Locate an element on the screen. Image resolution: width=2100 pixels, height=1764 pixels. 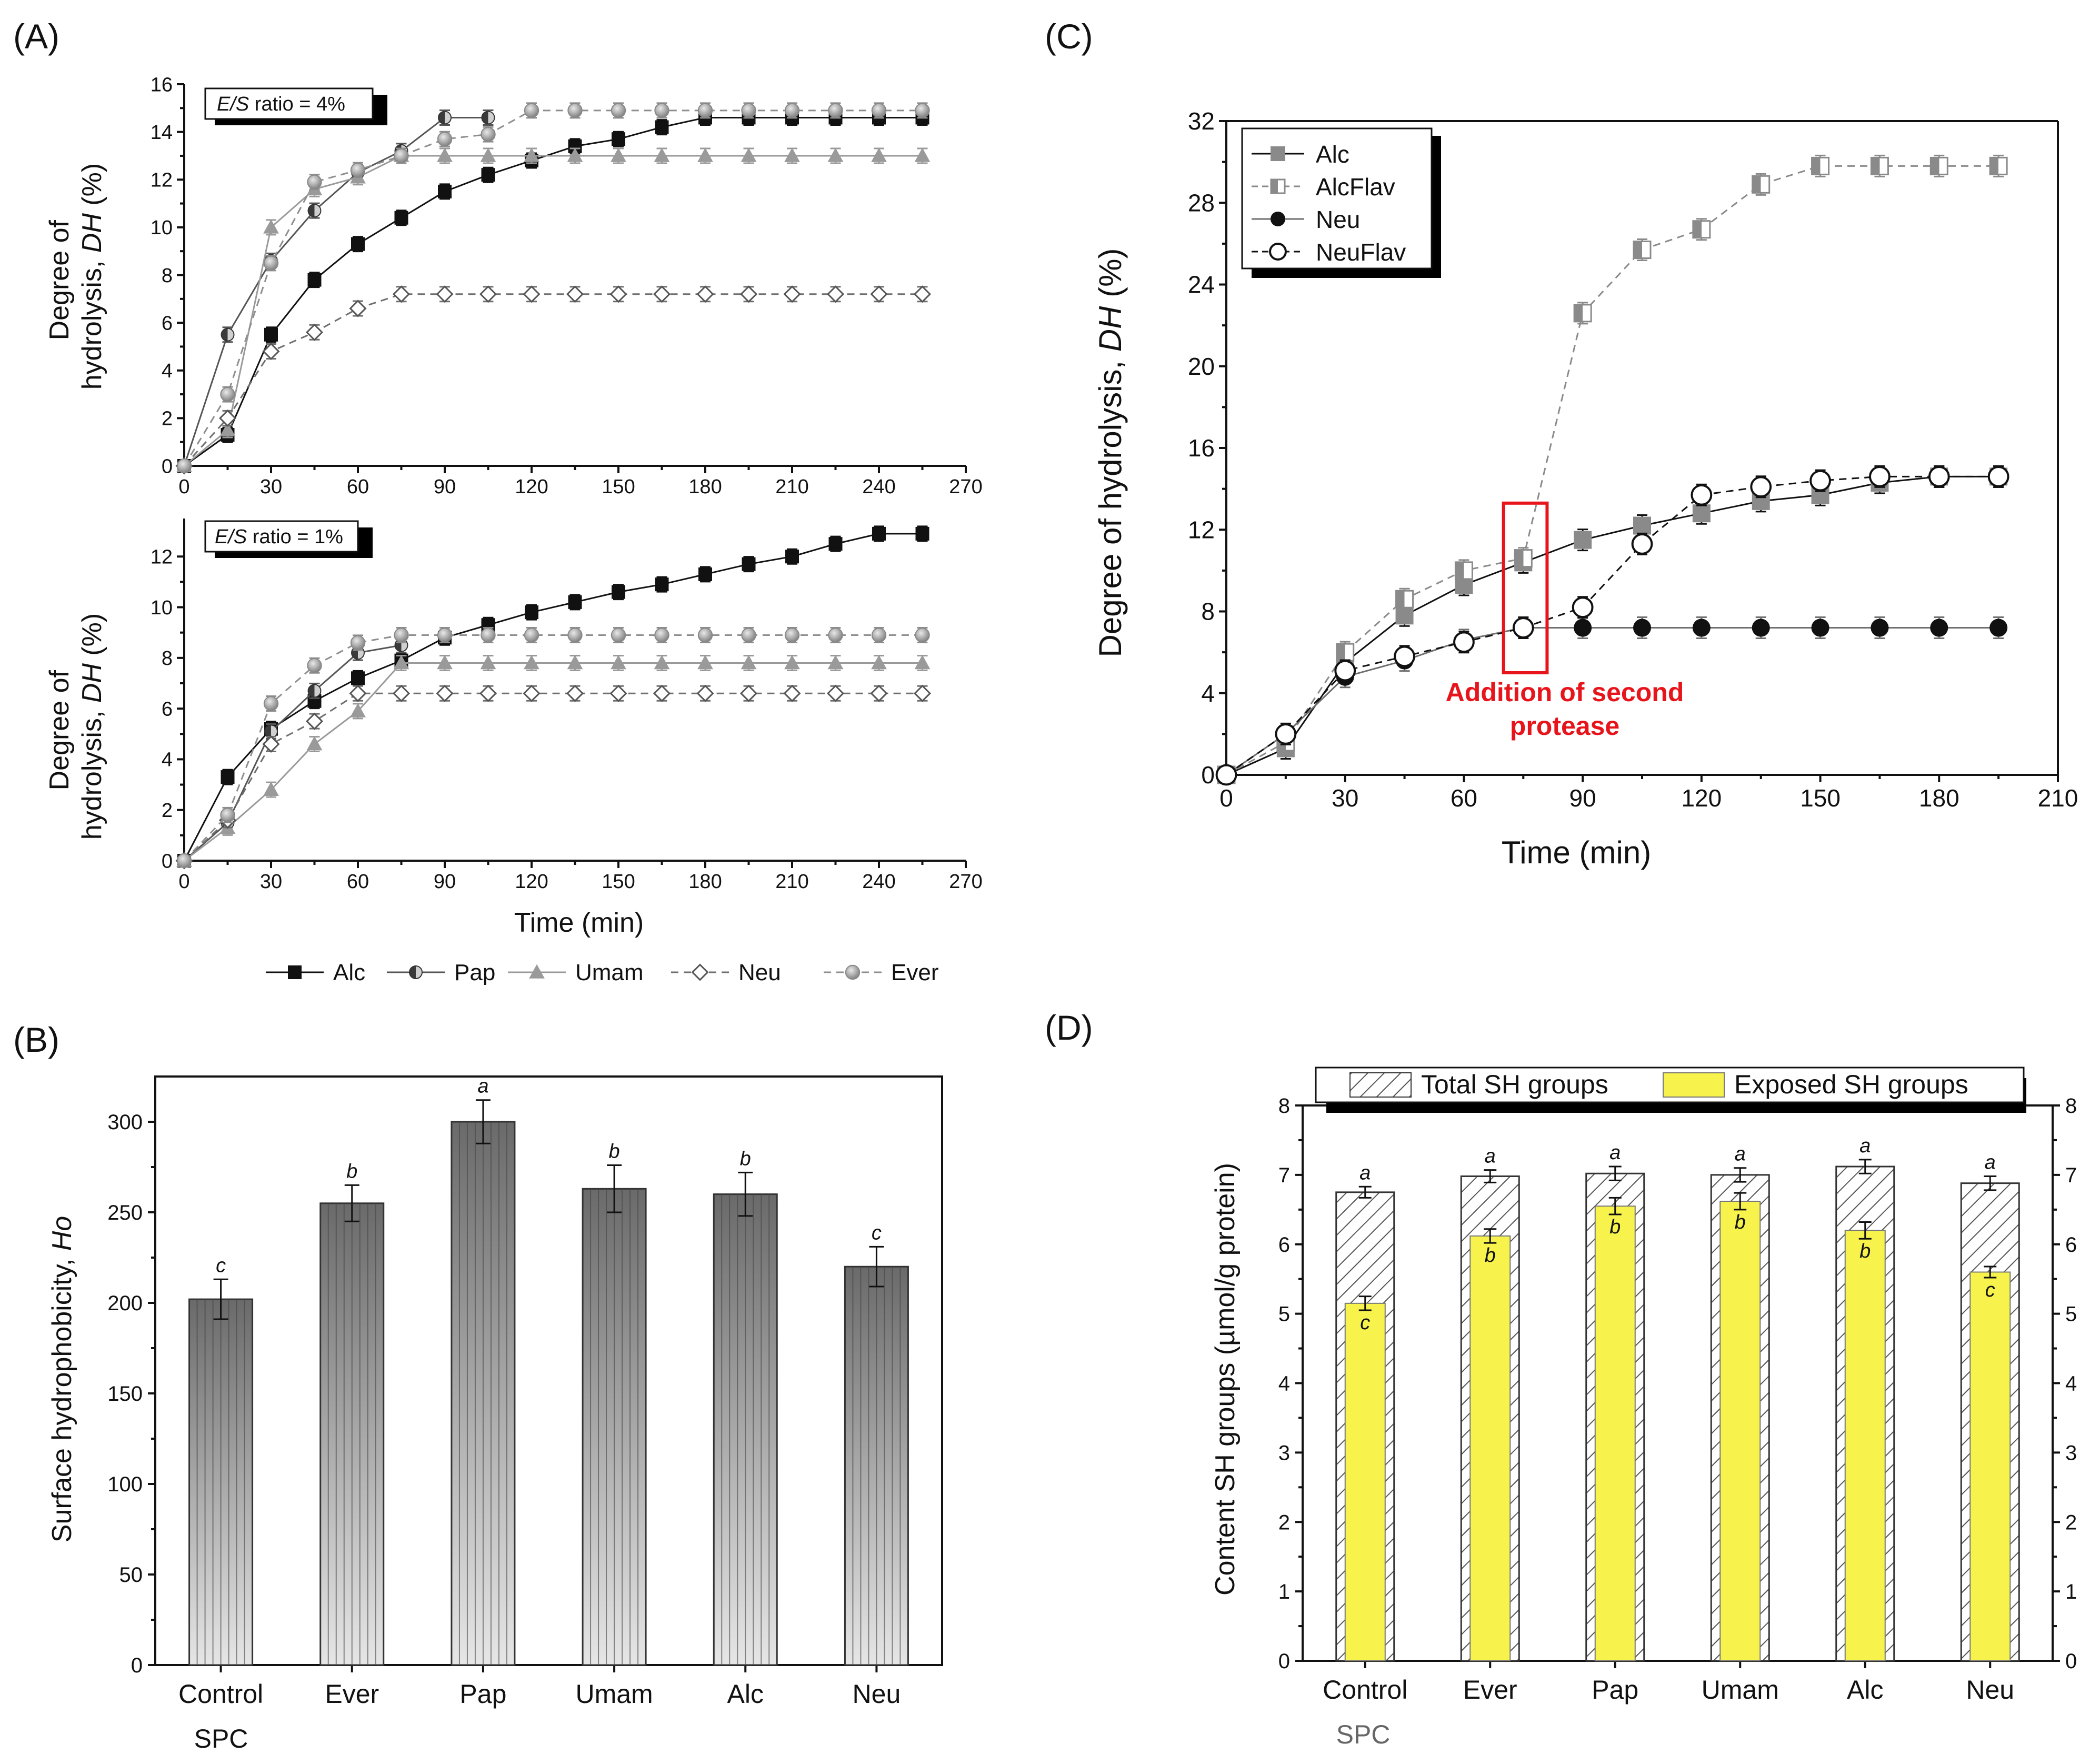
series-line-umam is located at coordinates (553, 311).